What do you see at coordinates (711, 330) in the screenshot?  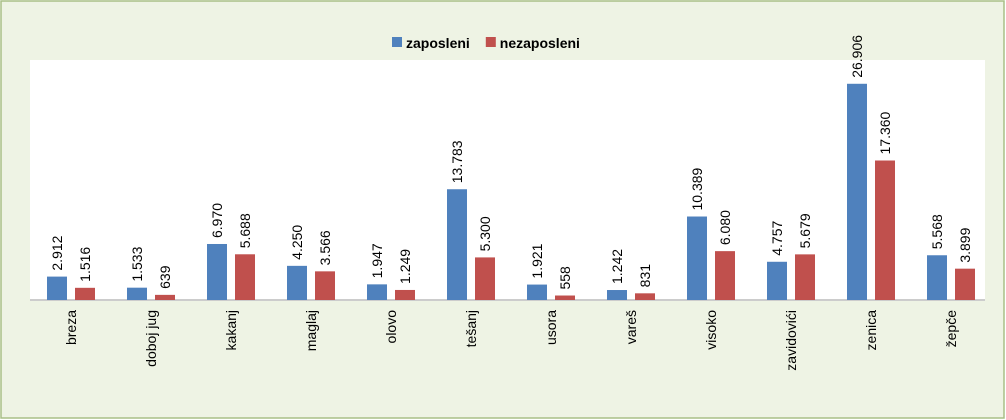 I see `x-tick-label: visoko` at bounding box center [711, 330].